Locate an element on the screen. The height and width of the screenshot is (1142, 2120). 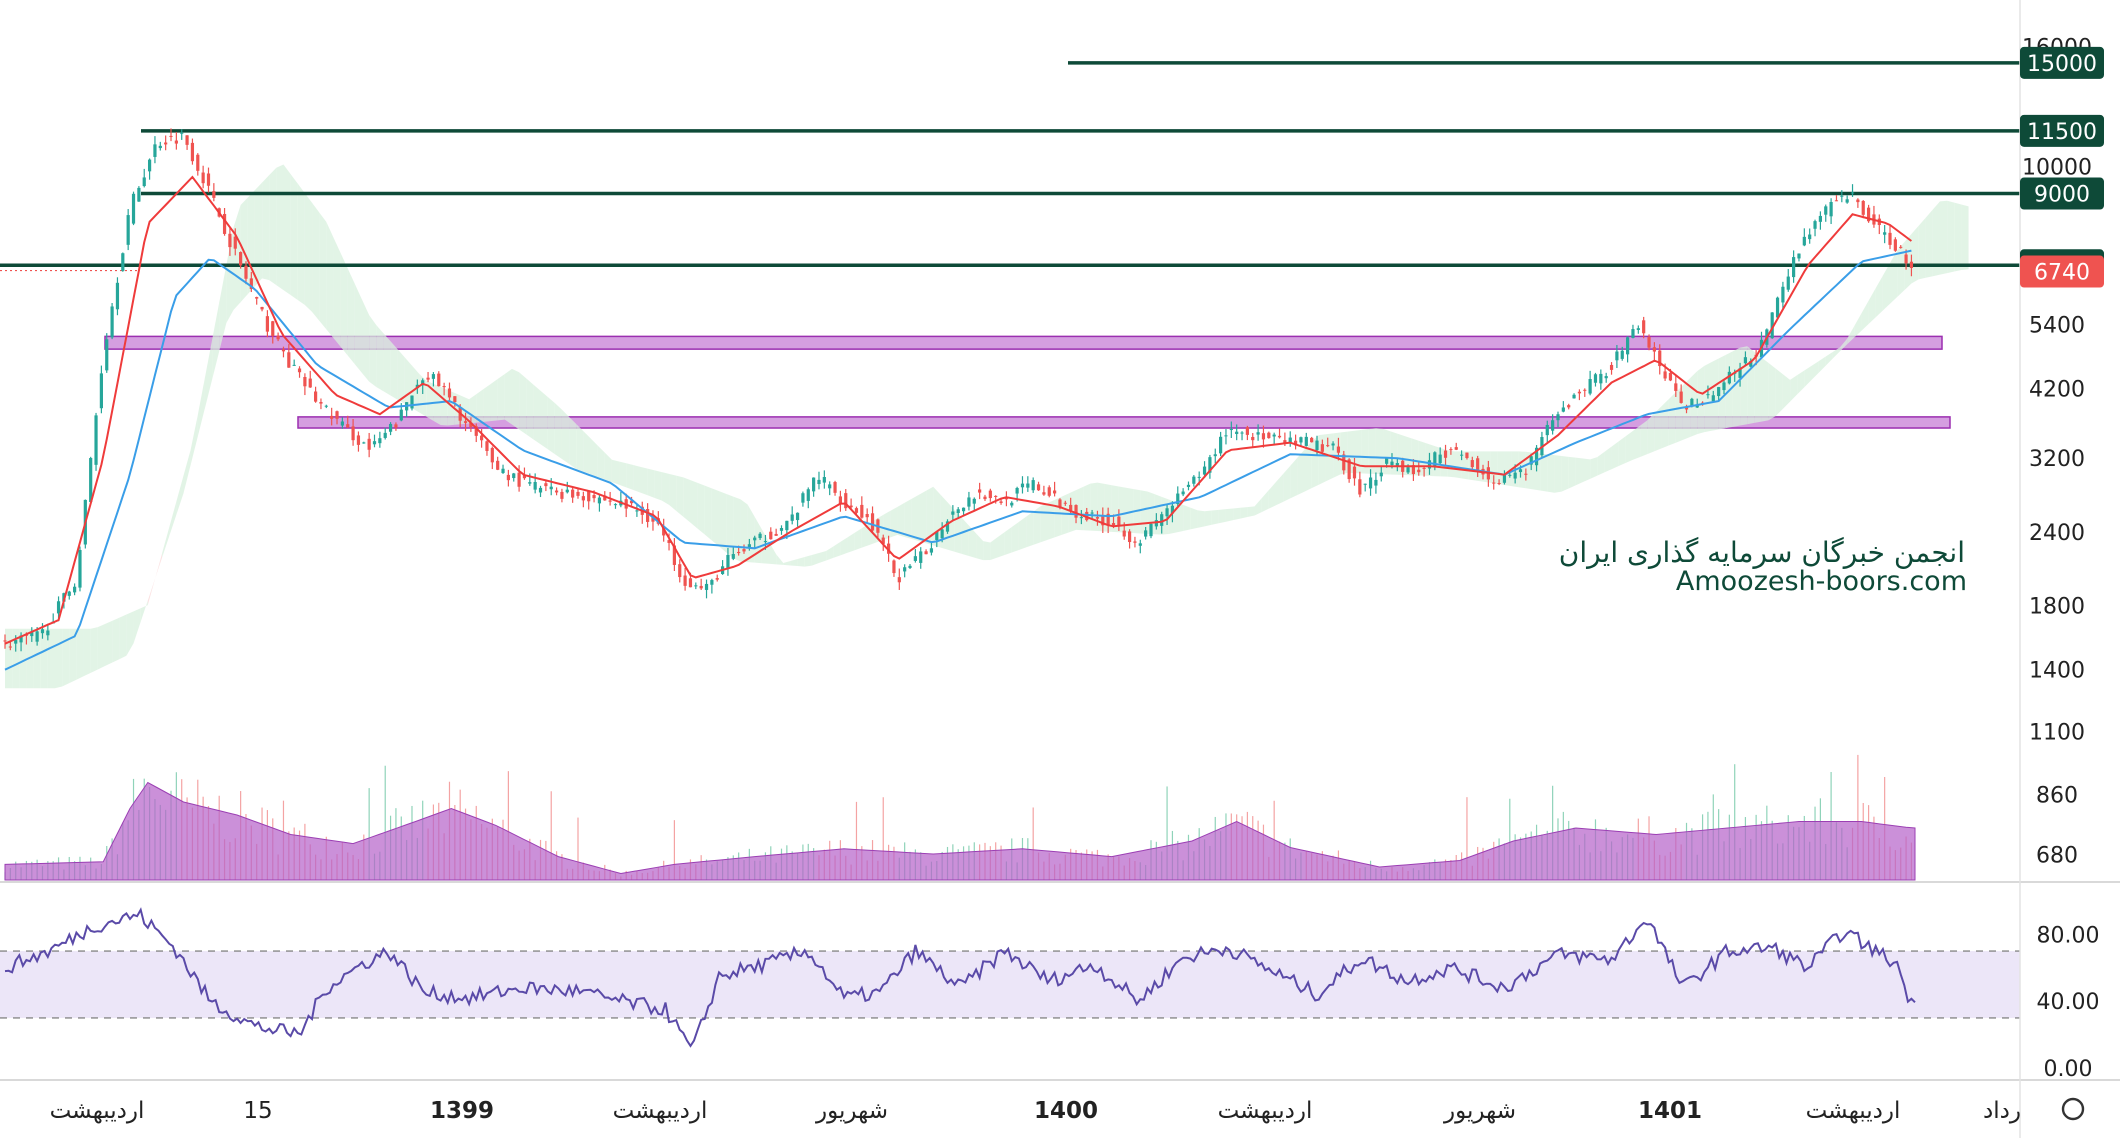
level-price-label: 9000 is located at coordinates (2062, 195).